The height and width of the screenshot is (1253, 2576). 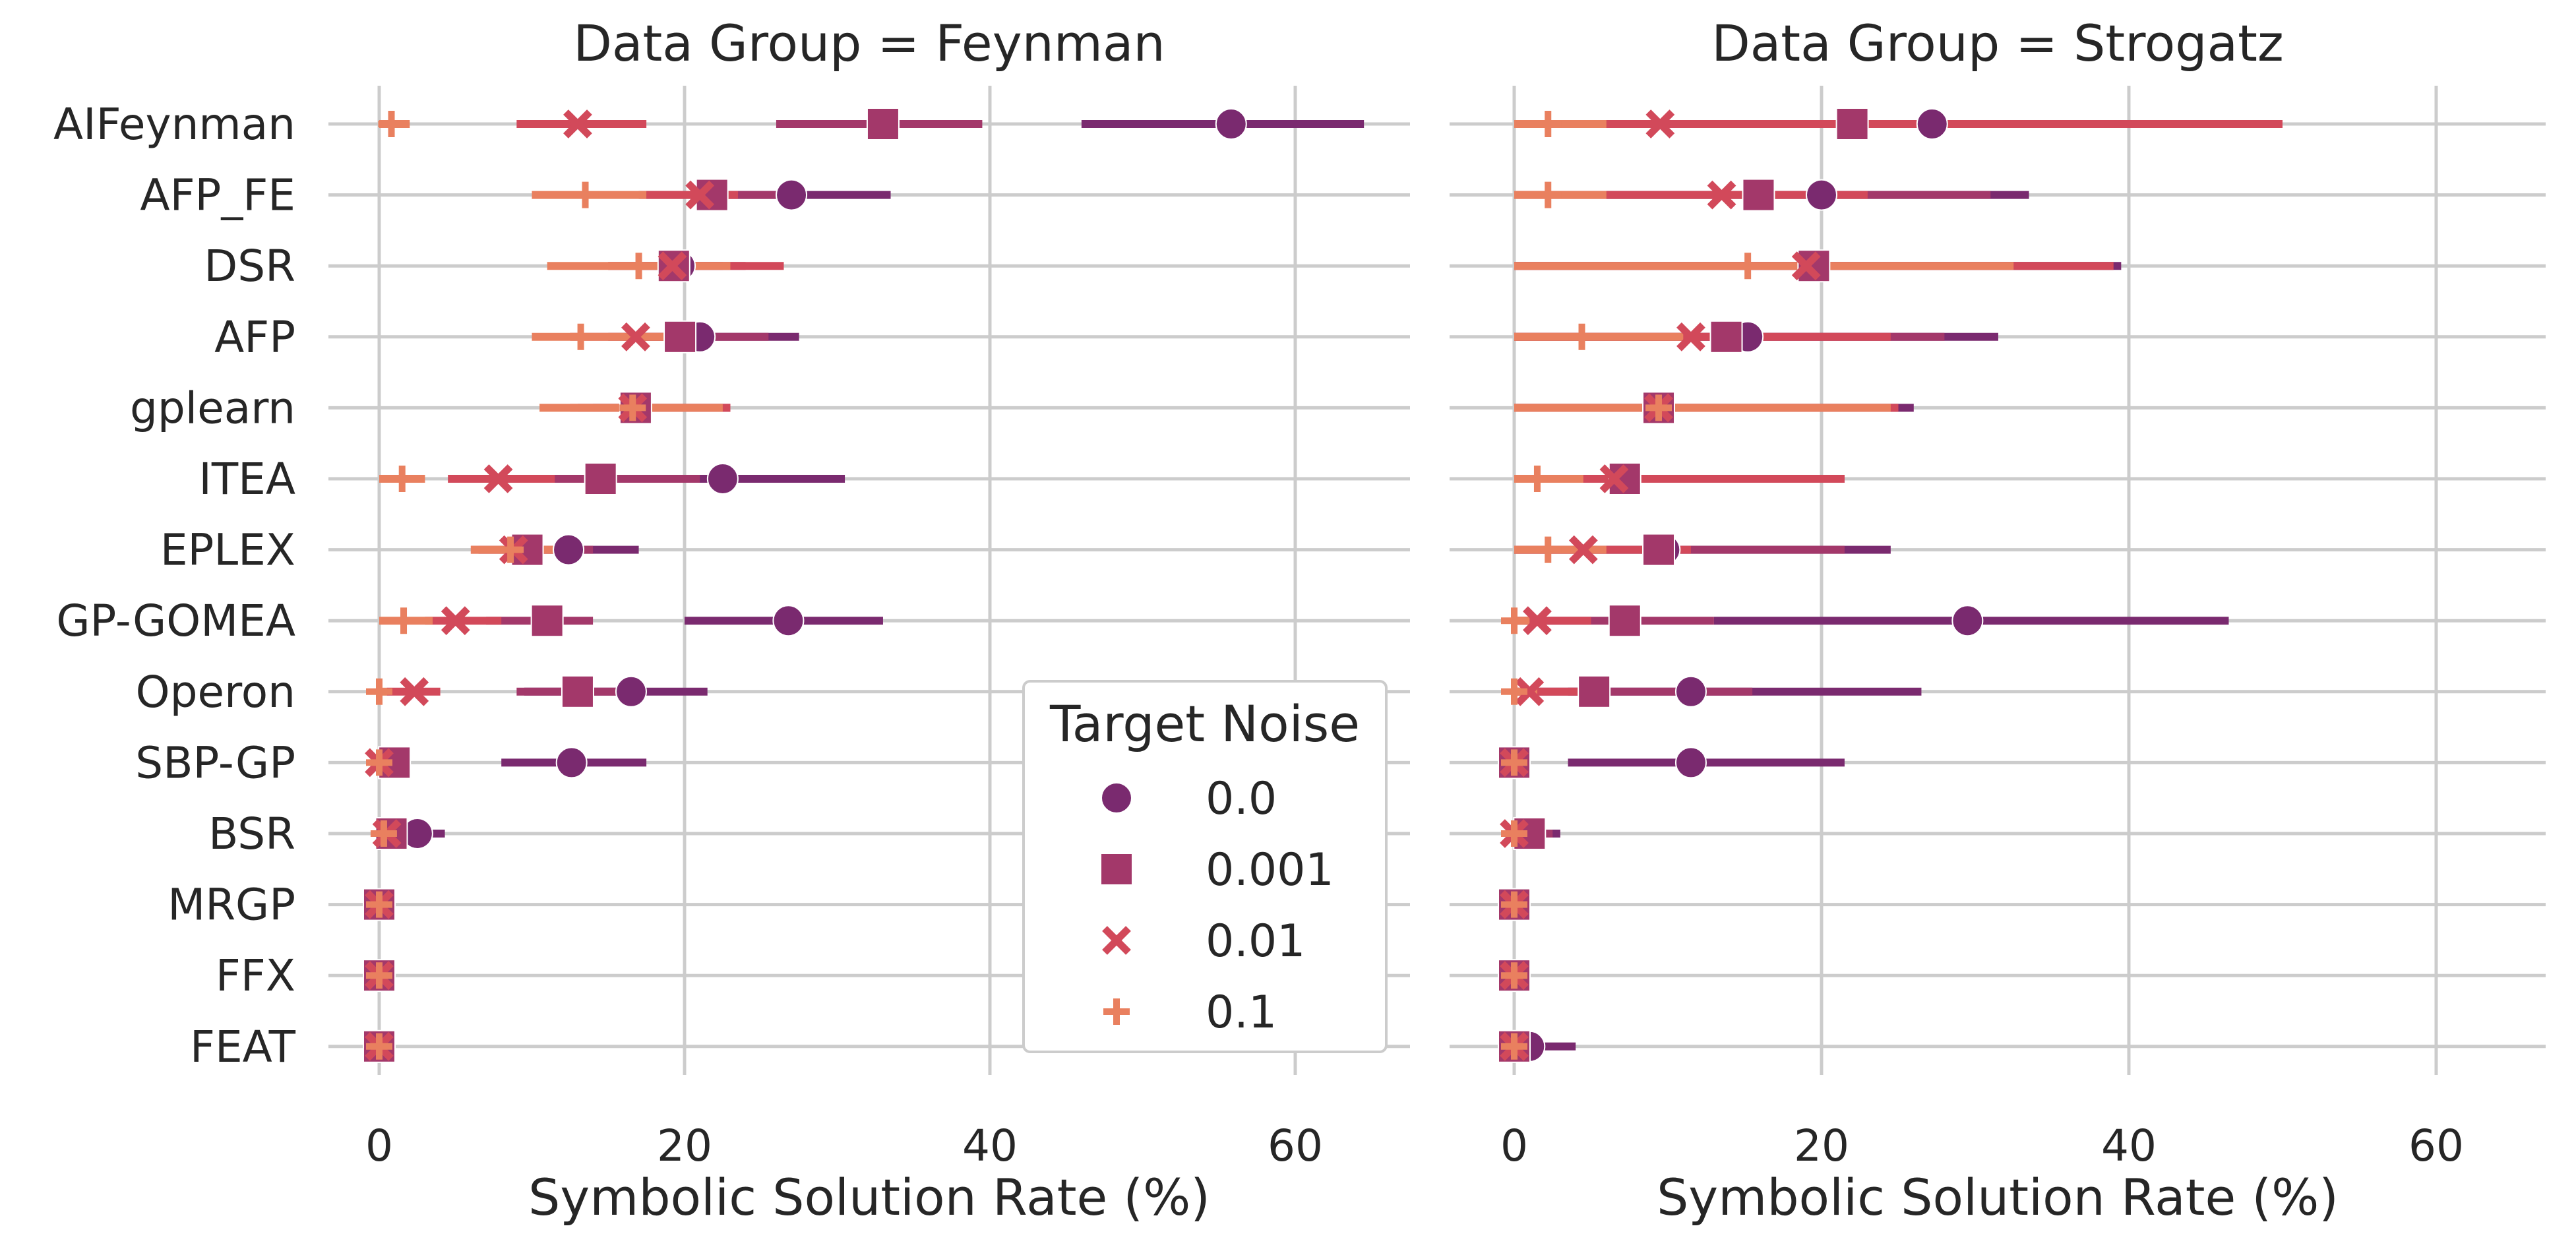 I want to click on y-tick-label-eplex: EPLEX, so click(x=227, y=550).